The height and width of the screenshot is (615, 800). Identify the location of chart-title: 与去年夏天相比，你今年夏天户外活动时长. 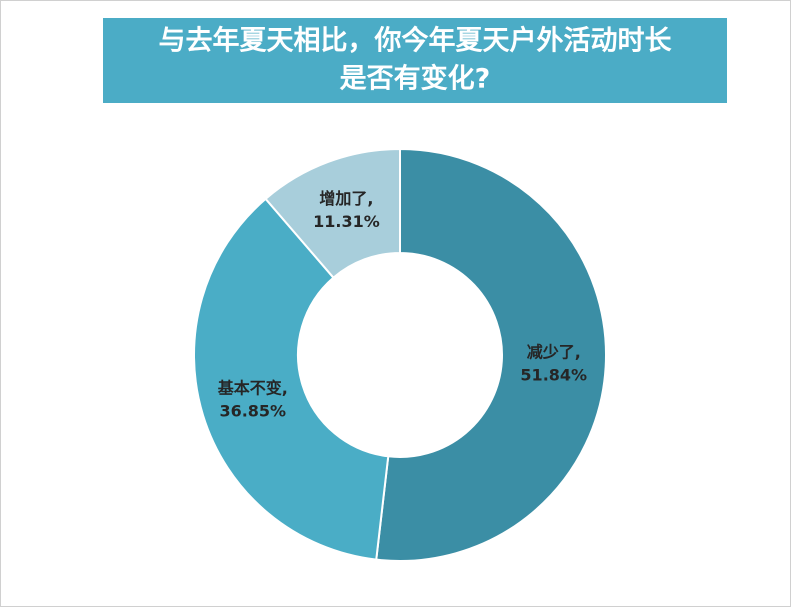
(416, 41).